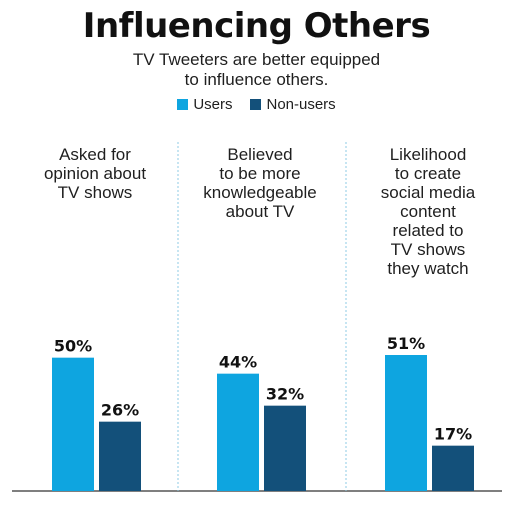 The height and width of the screenshot is (507, 513). What do you see at coordinates (428, 154) in the screenshot?
I see `category-label-line: Likelihood` at bounding box center [428, 154].